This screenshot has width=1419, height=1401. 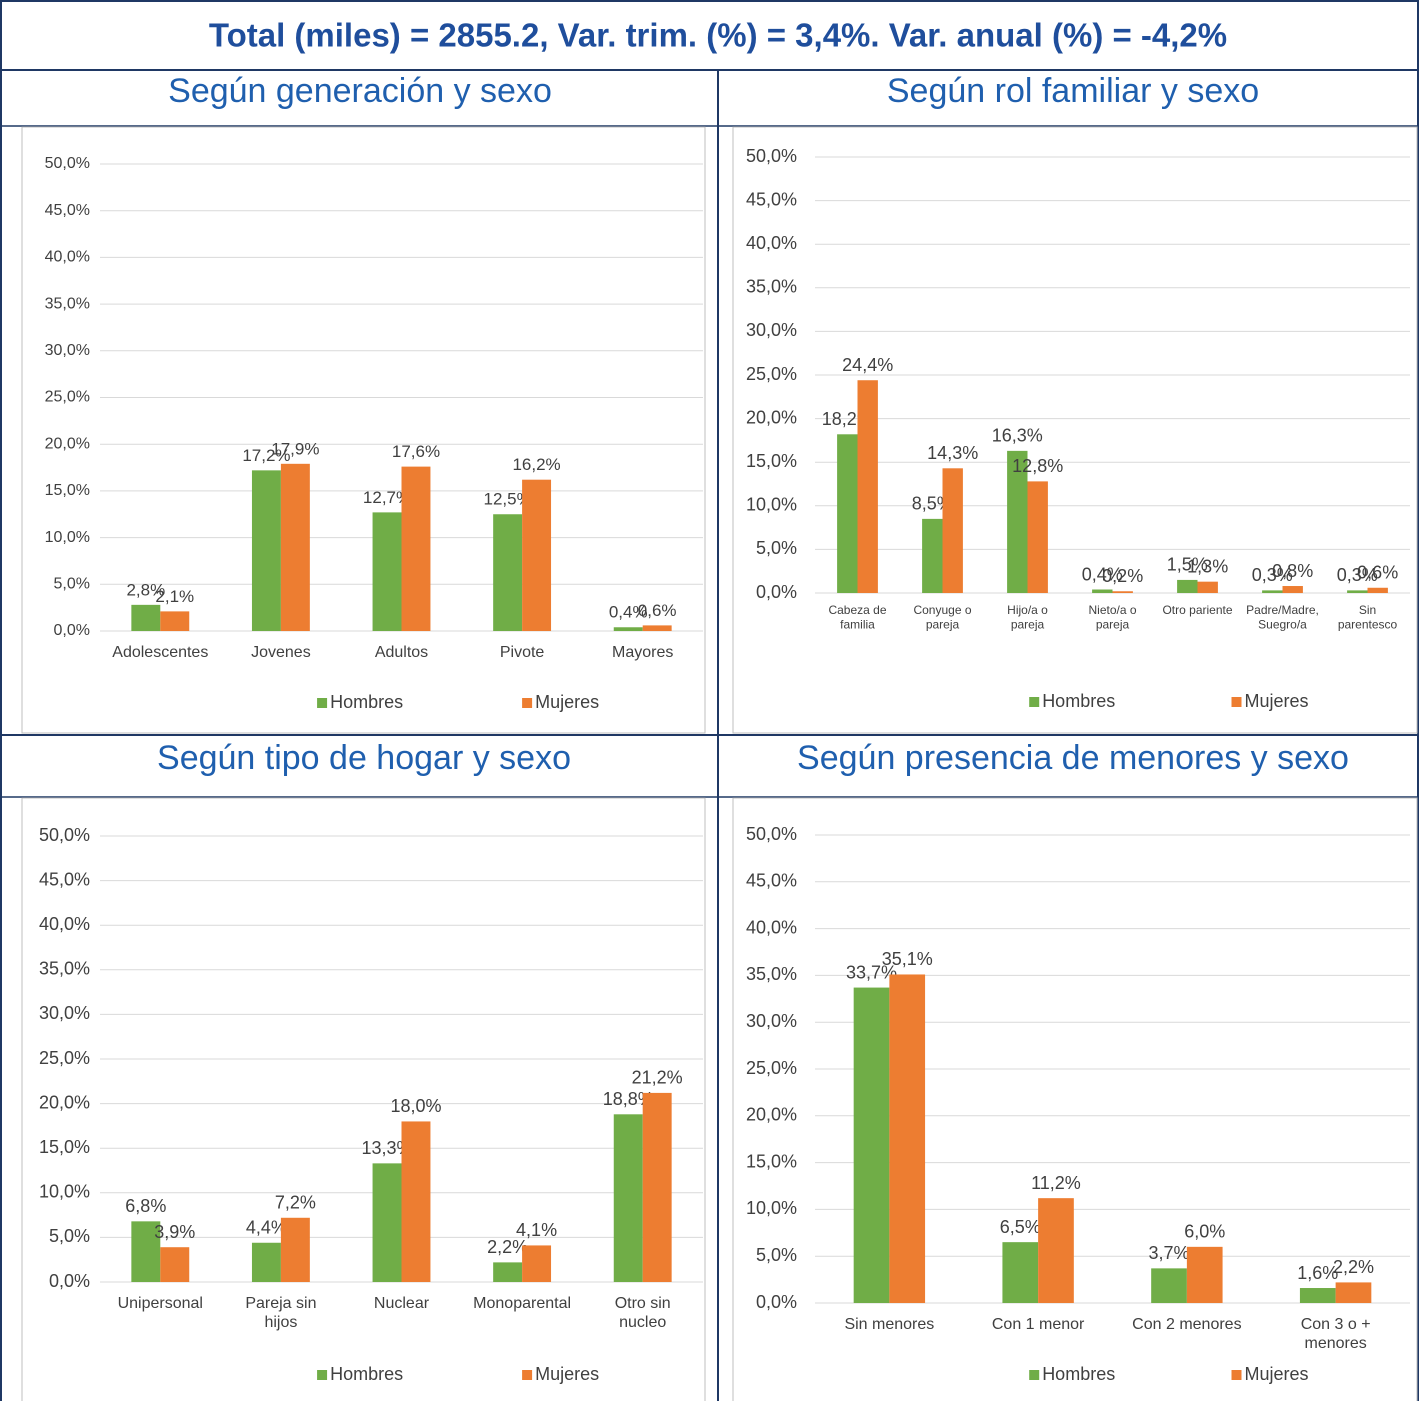 What do you see at coordinates (1038, 1324) in the screenshot?
I see `x-tick-label: Con 1 menor` at bounding box center [1038, 1324].